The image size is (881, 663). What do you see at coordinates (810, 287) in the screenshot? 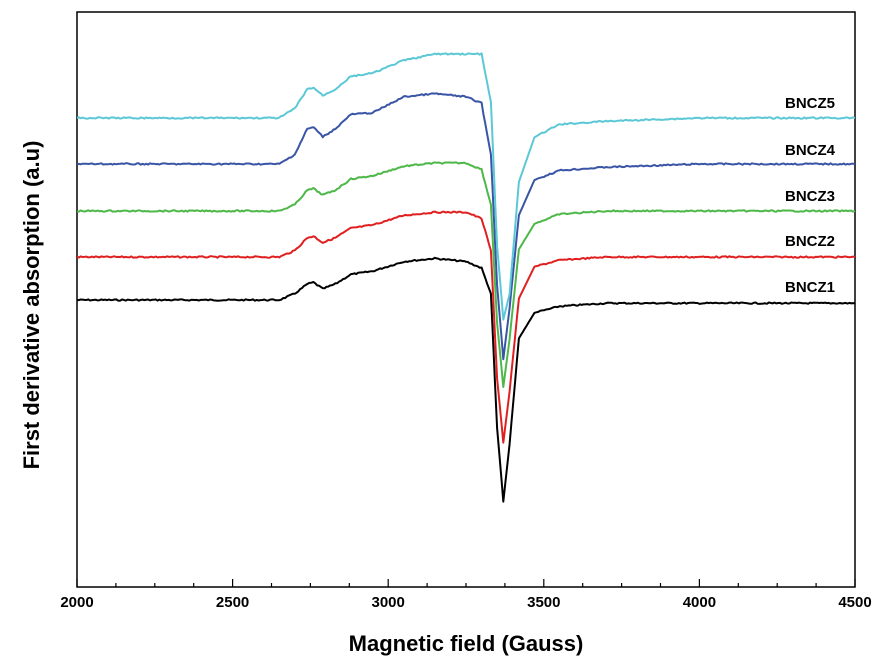
I see `series-label-bncz1: BNCZ1` at bounding box center [810, 287].